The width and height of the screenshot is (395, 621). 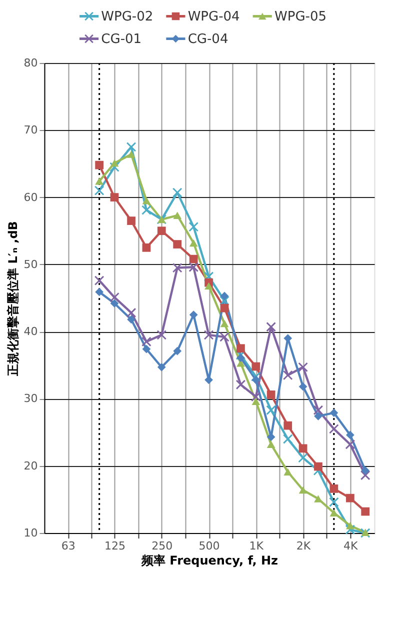 I want to click on x-tick-label: 4K, so click(x=351, y=546).